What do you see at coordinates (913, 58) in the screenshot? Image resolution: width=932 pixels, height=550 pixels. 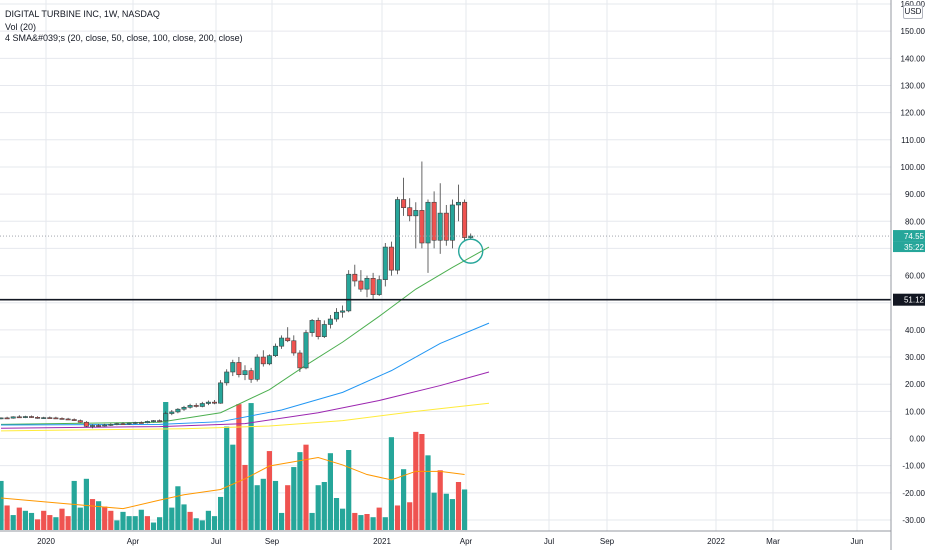 I see `price-tick-label: 140.00` at bounding box center [913, 58].